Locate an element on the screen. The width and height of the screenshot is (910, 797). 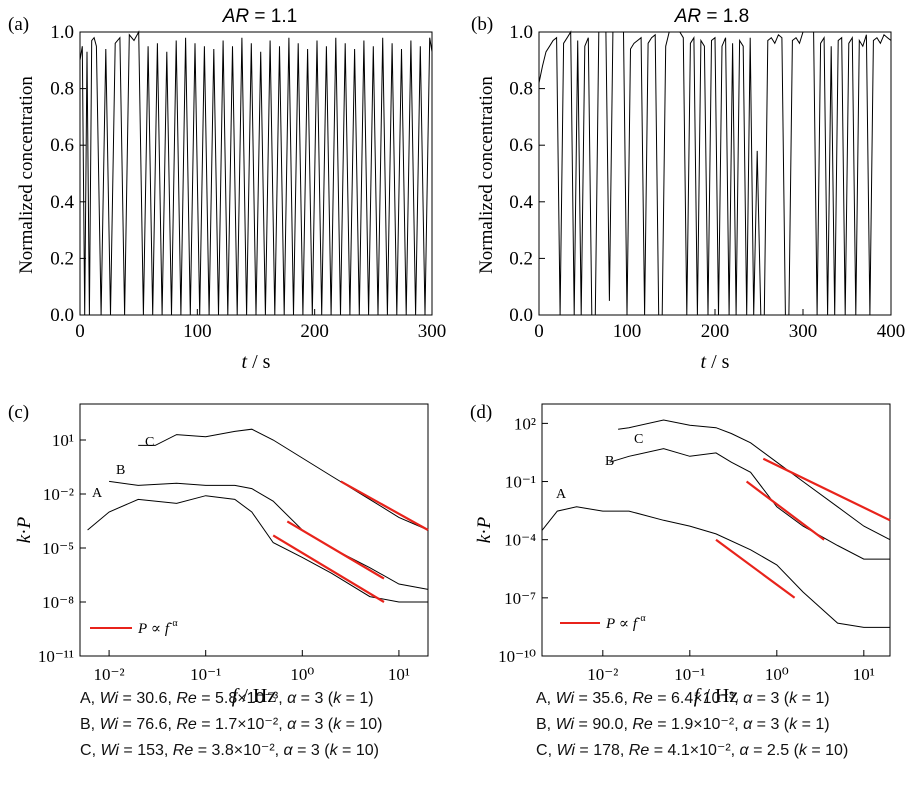
x-axis-label-c: f / Hz is located at coordinates (254, 696).